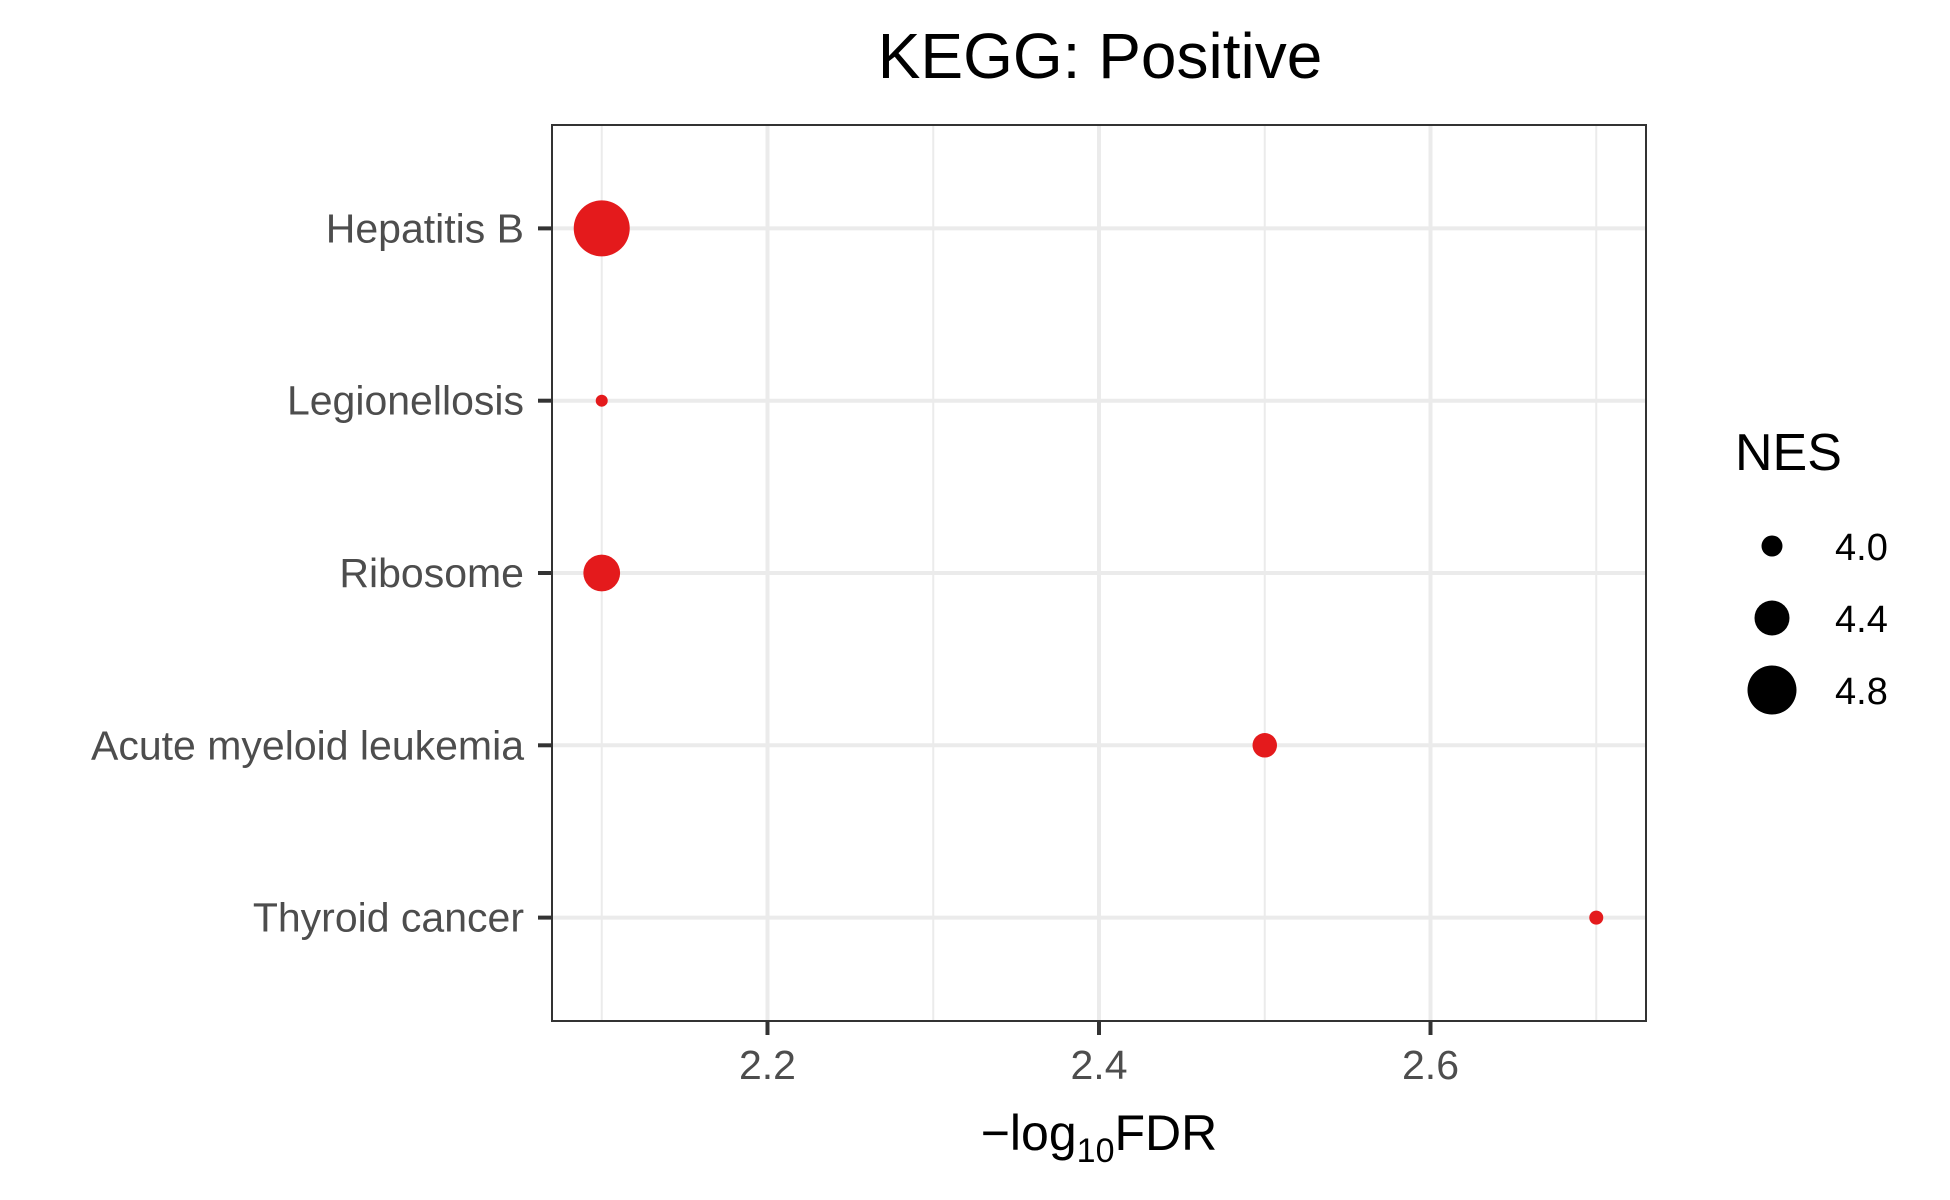  I want to click on y-tick-label: Ribosome, so click(431, 573).